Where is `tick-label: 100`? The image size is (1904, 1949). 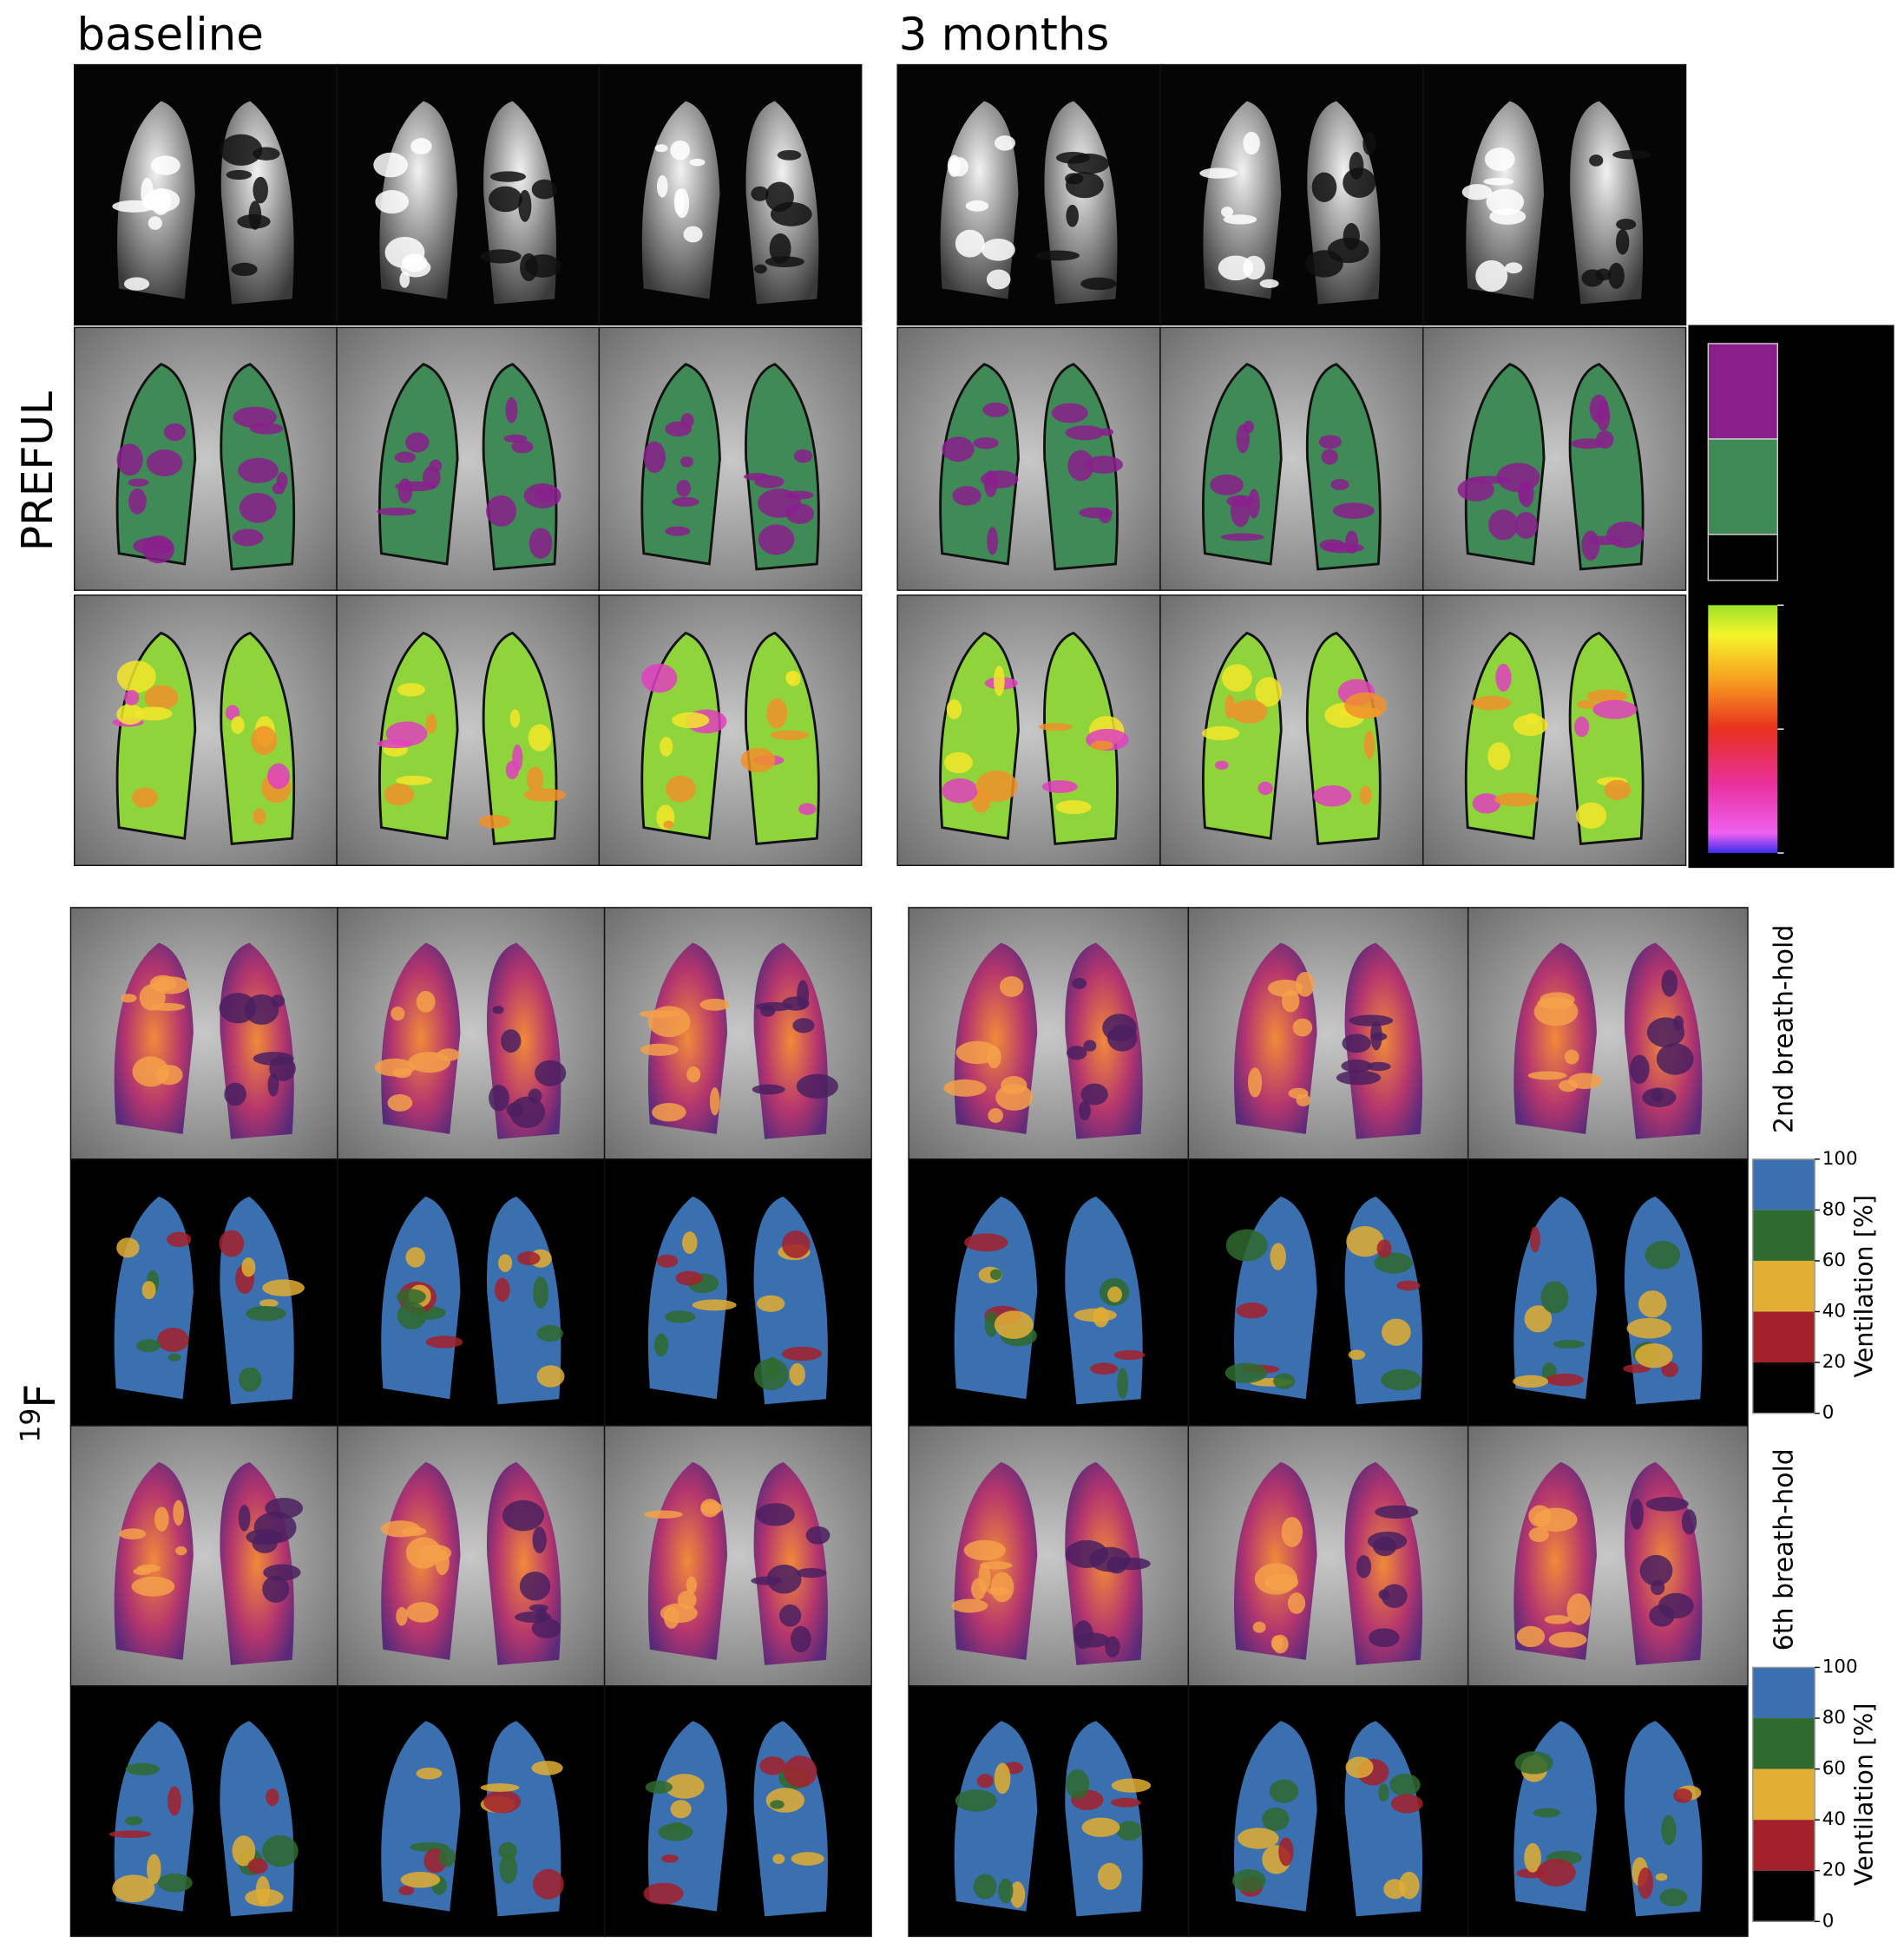 tick-label: 100 is located at coordinates (1804, 604).